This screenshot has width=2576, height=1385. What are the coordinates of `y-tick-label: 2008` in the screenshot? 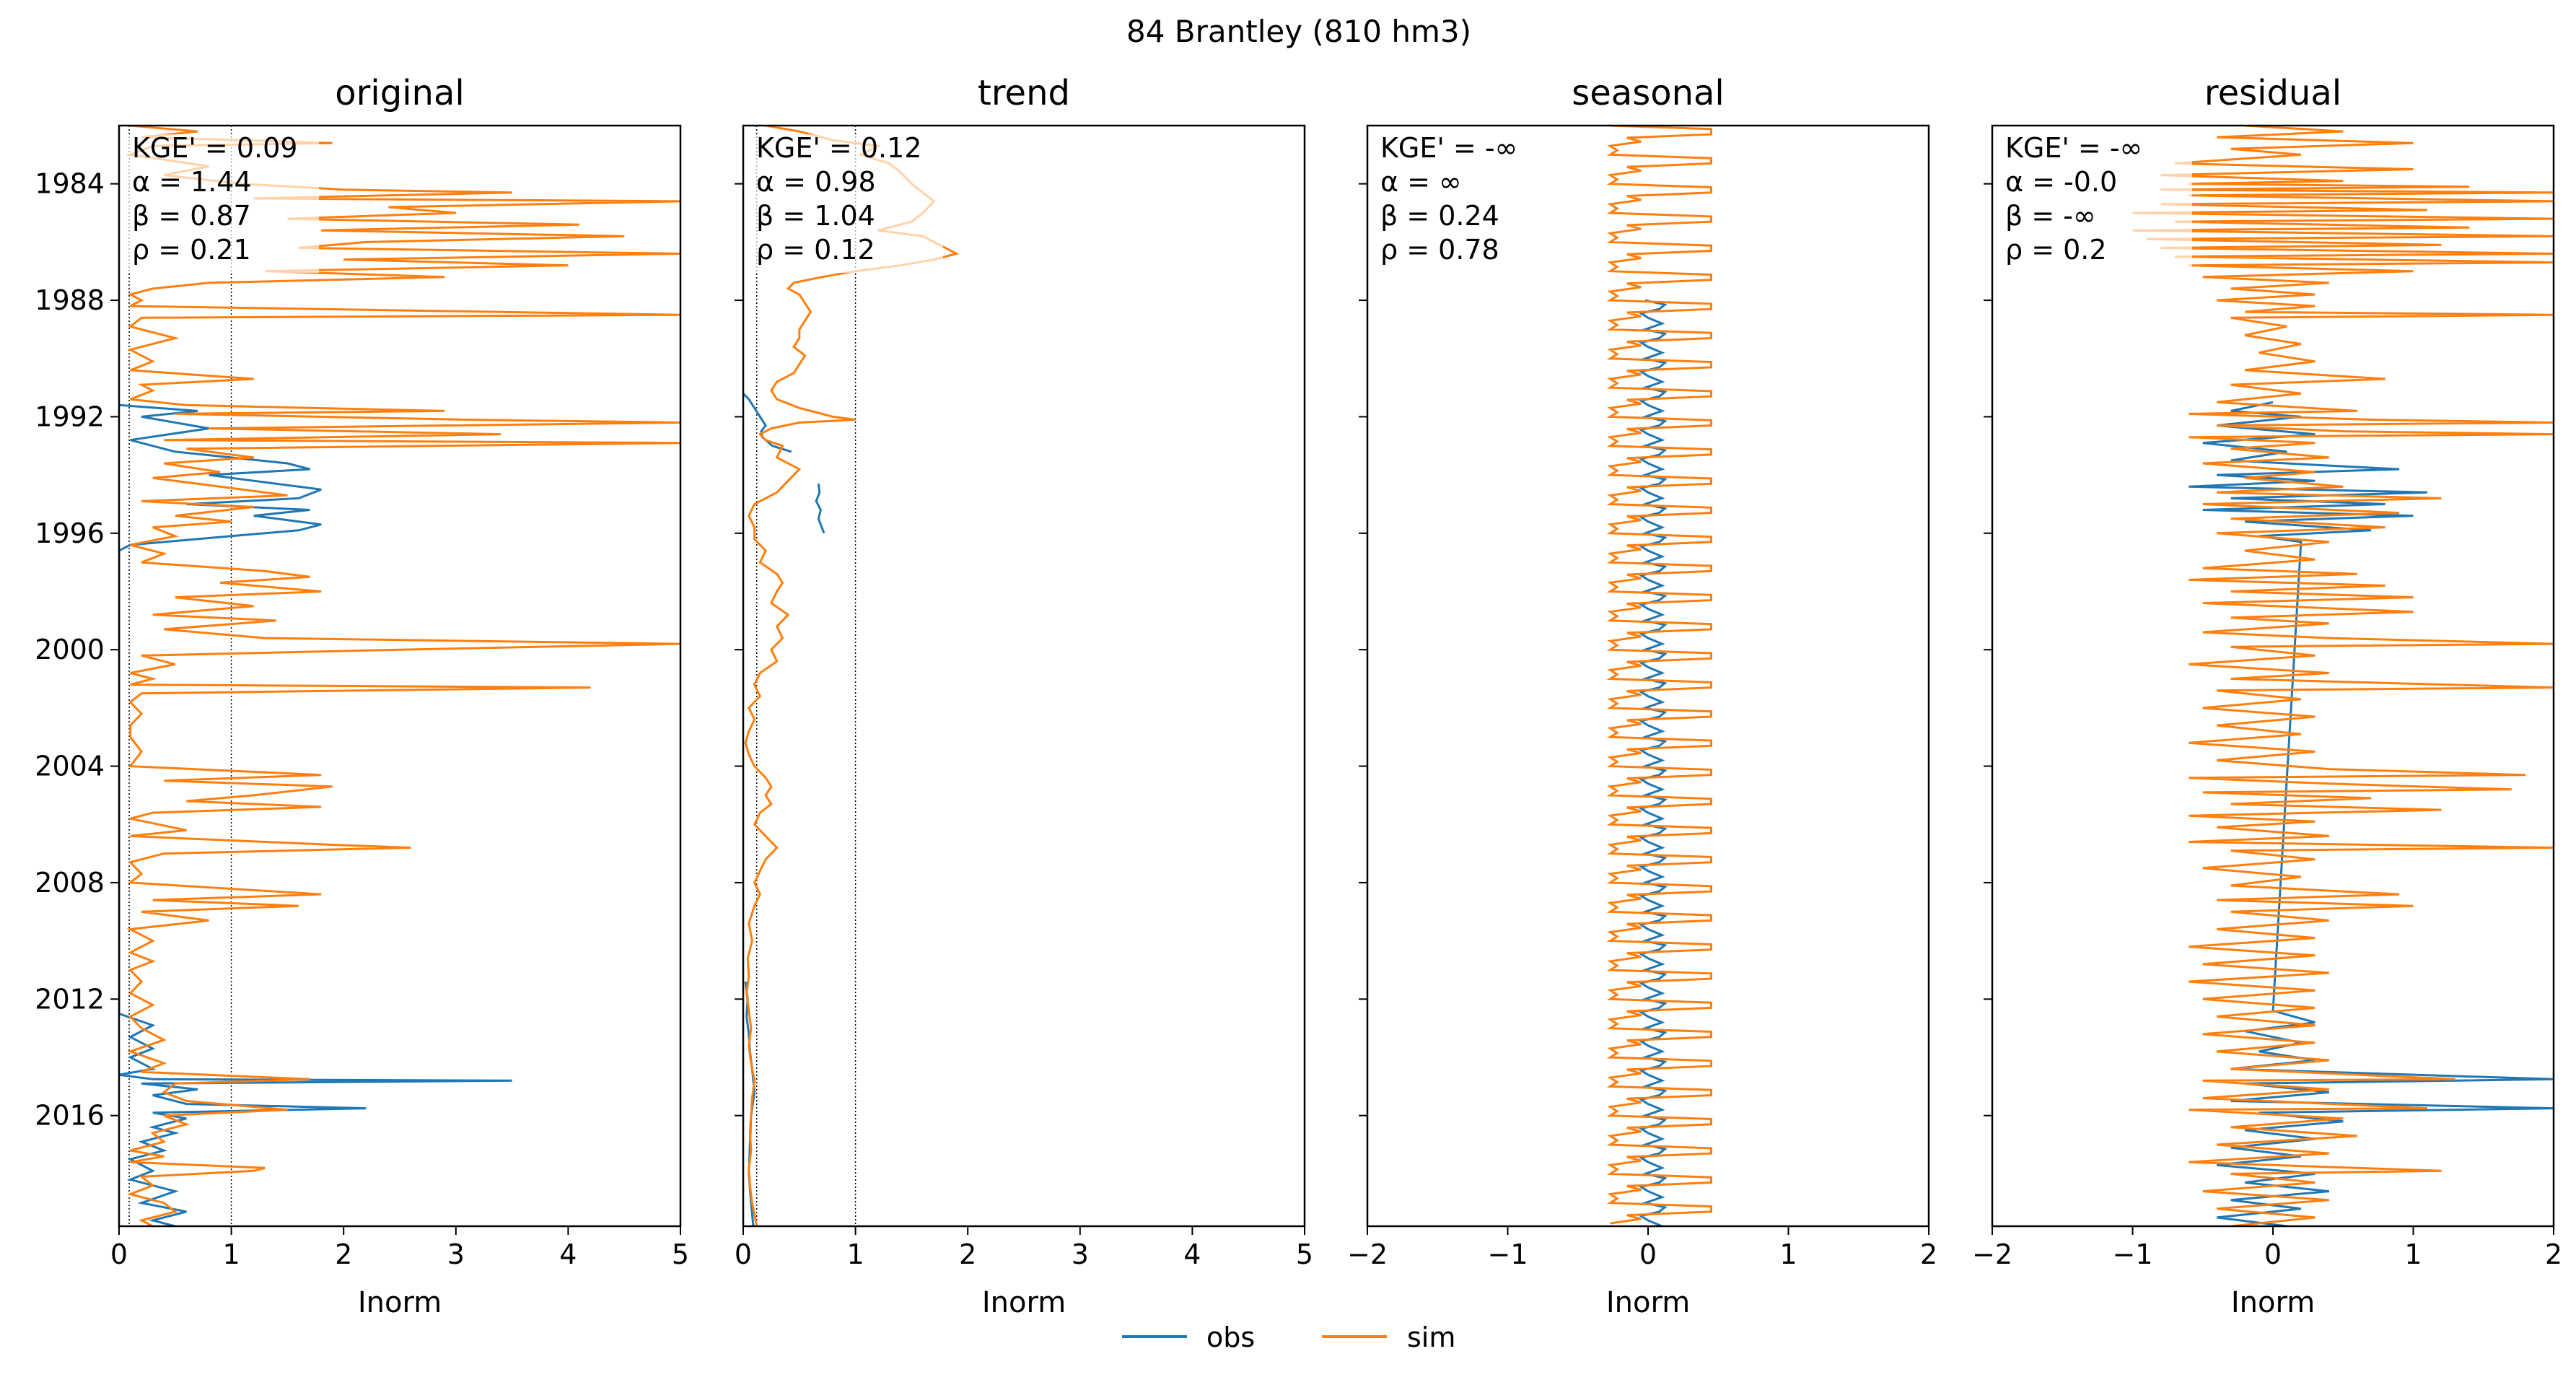 It's located at (70, 883).